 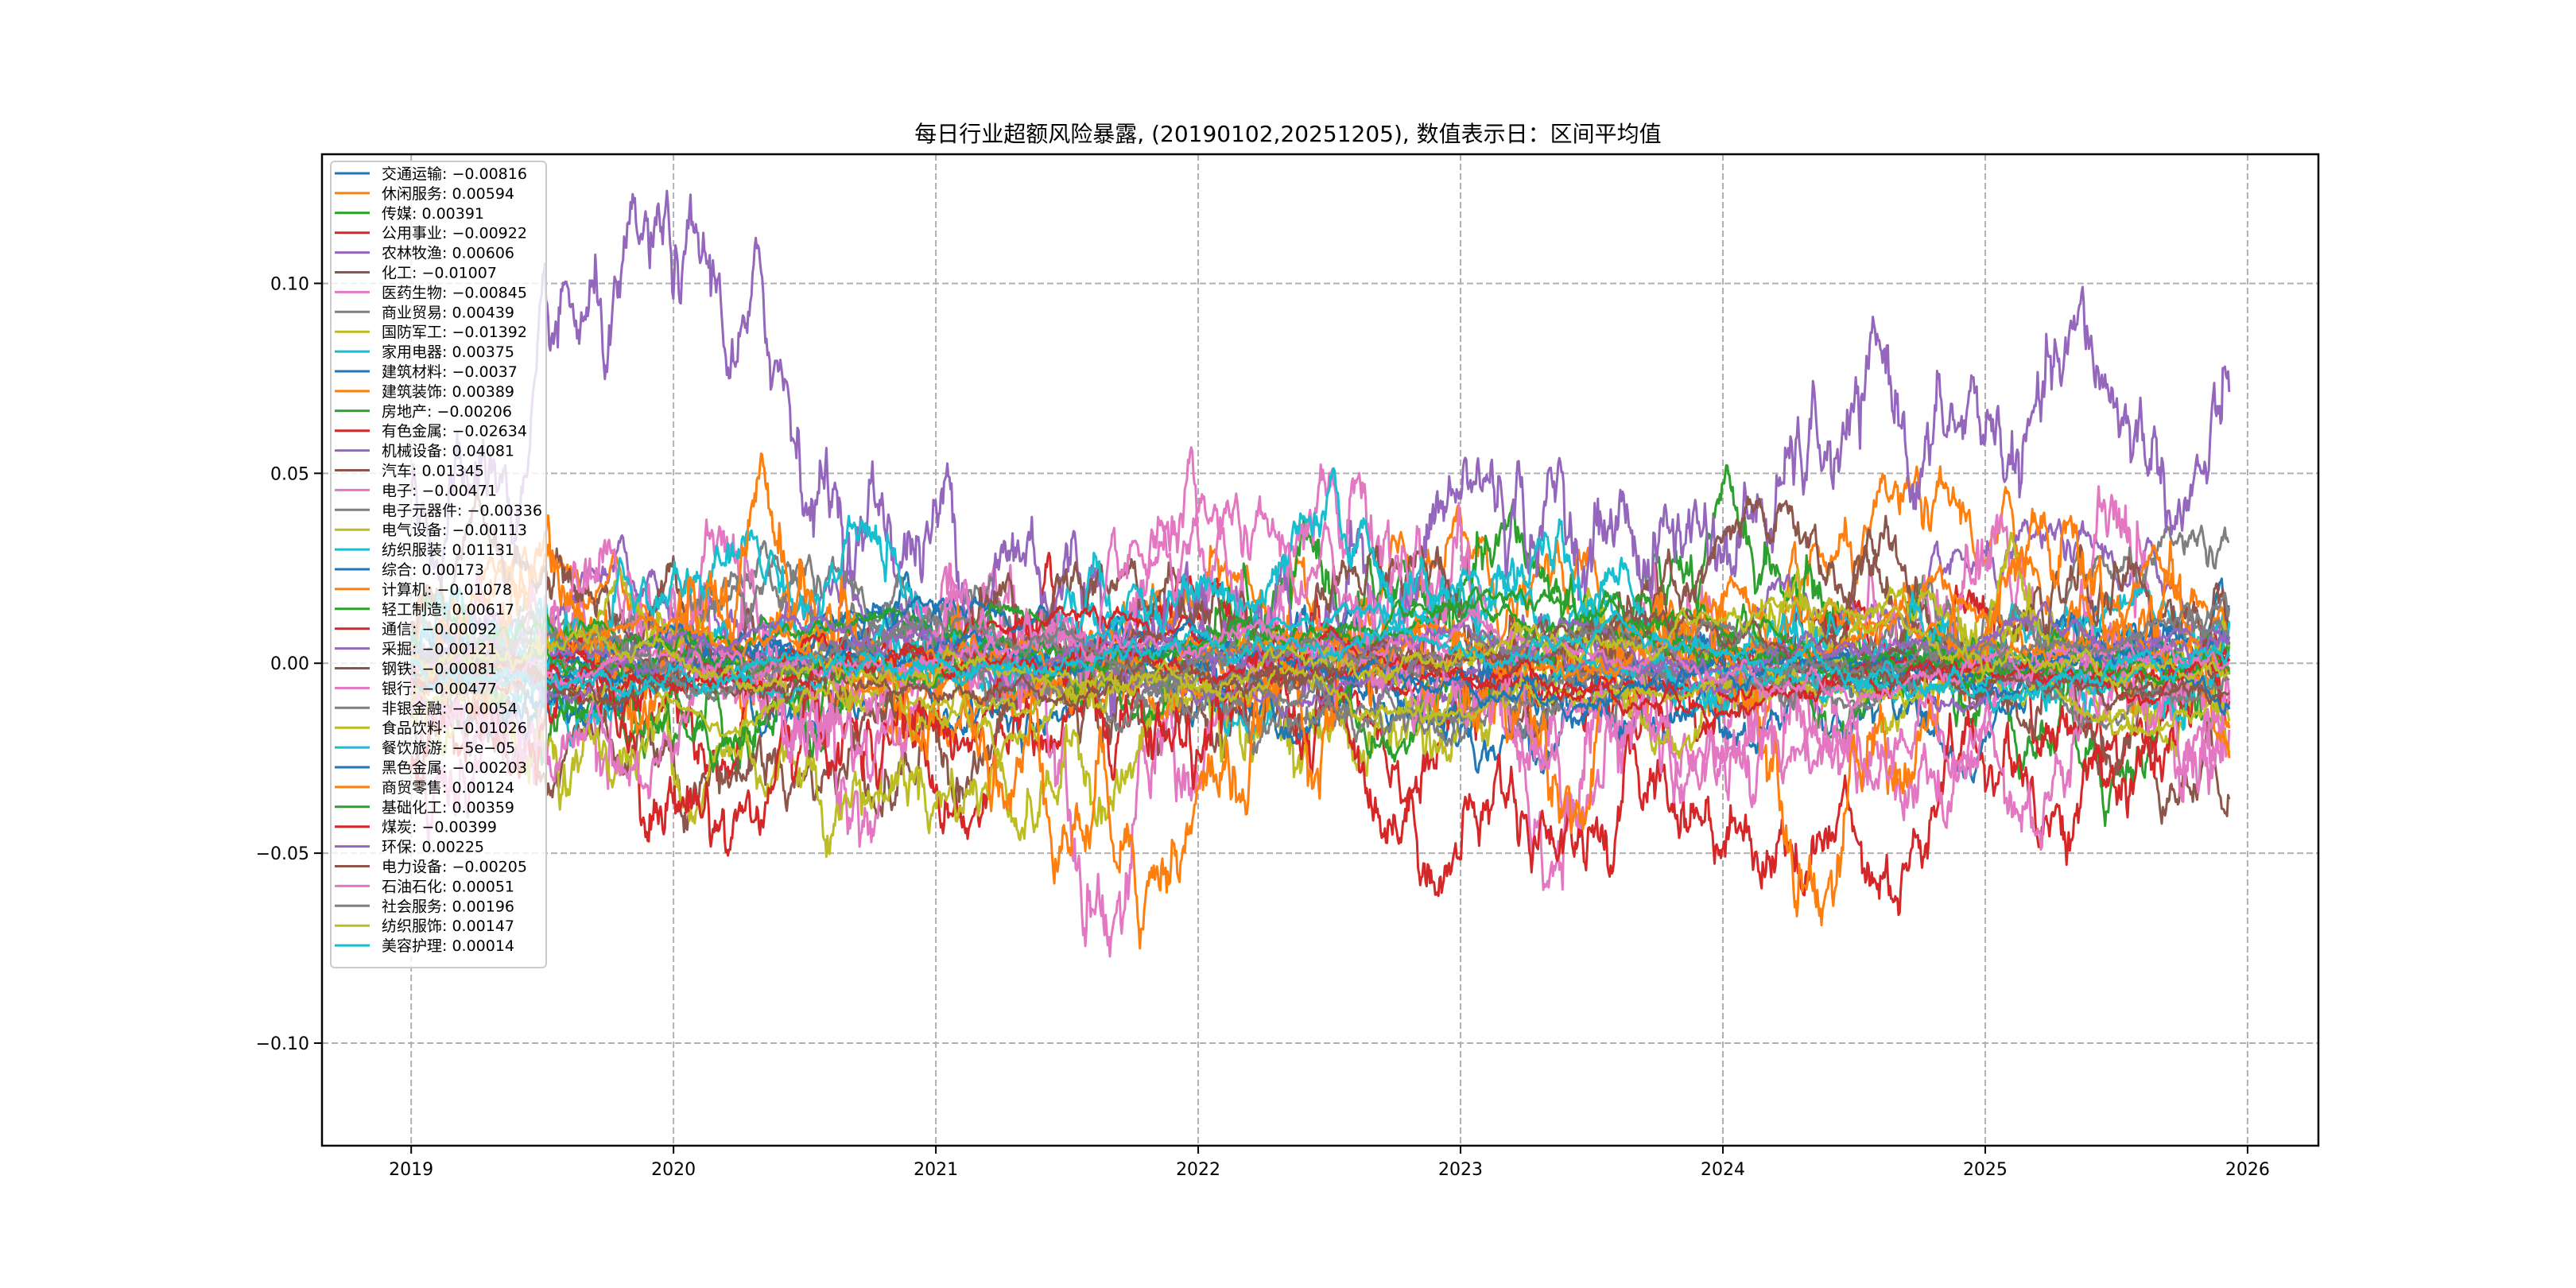 I want to click on legend-label: 电气设备: −0.00113, so click(x=455, y=530).